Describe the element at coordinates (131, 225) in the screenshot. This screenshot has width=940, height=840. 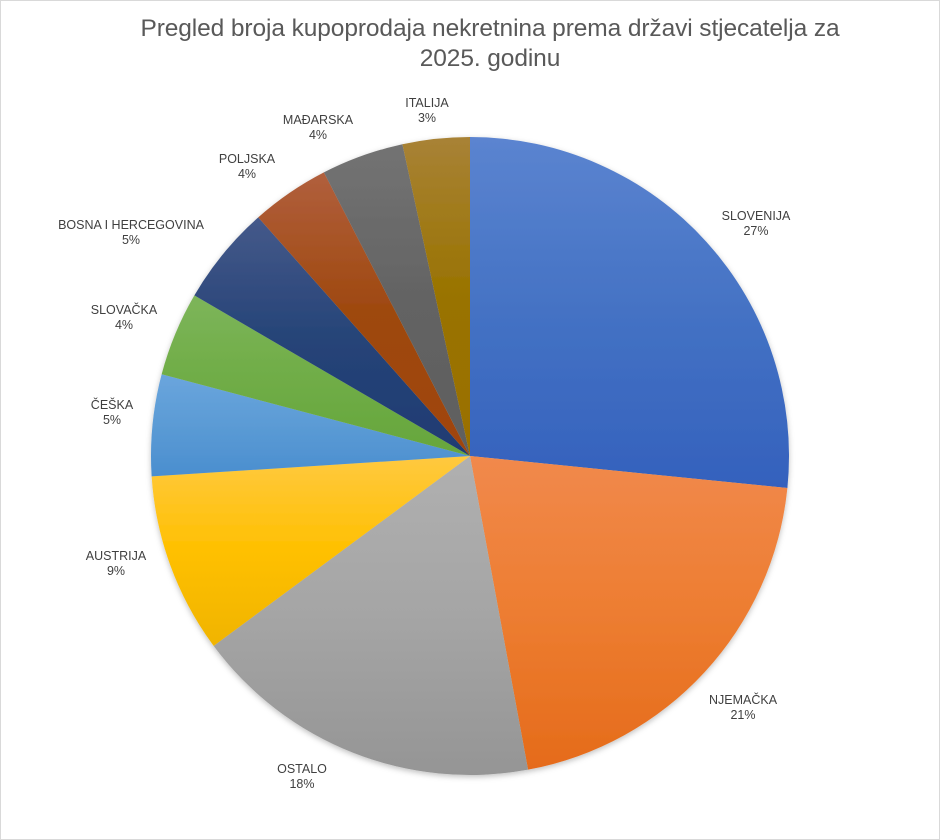
I see `data-label-category: BOSNA I HERCEGOVINA` at that location.